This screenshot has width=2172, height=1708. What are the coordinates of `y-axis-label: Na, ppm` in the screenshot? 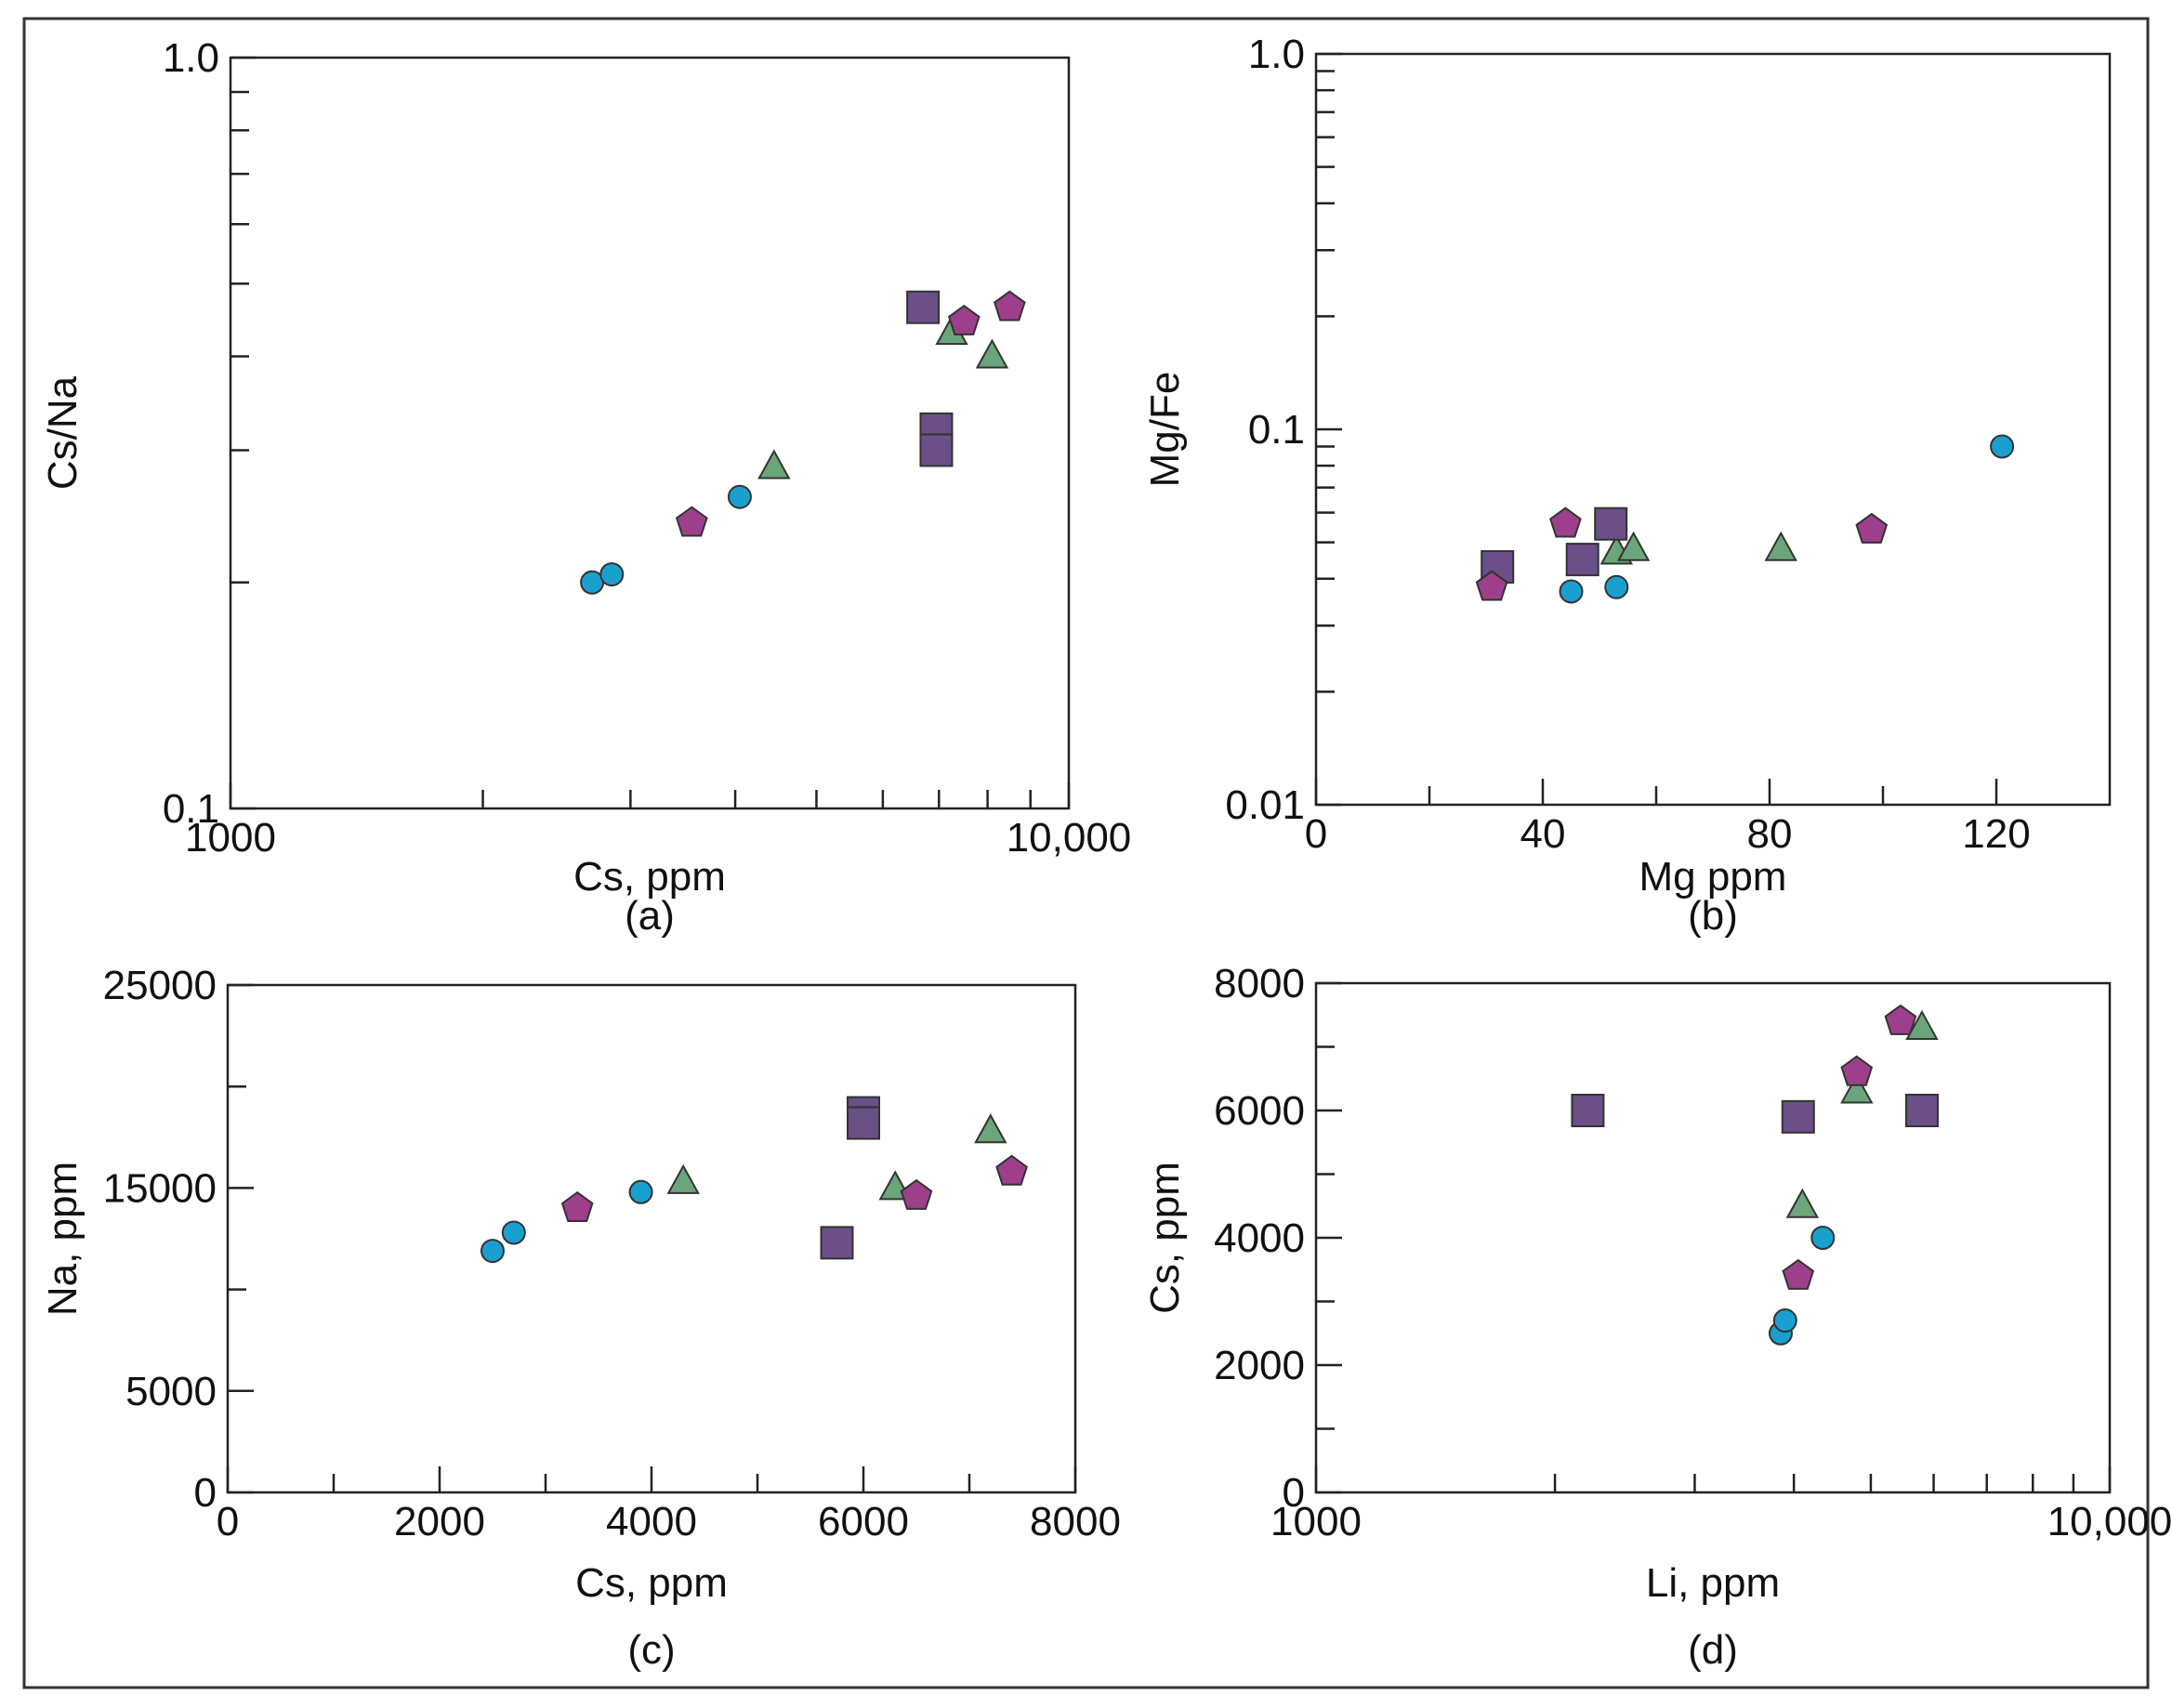 It's located at (63, 1239).